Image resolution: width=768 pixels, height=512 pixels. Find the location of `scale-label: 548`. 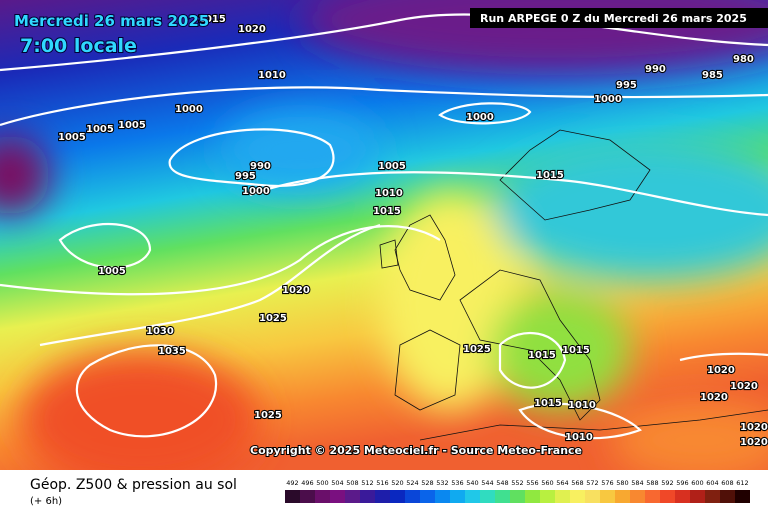

scale-label: 548 is located at coordinates (502, 483).